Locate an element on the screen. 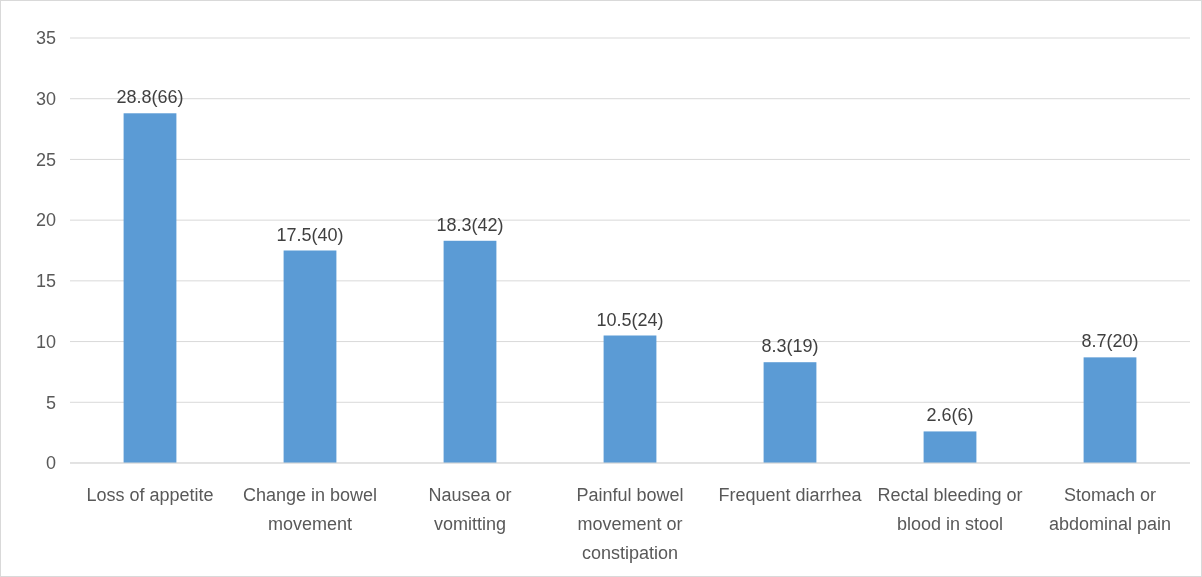 The height and width of the screenshot is (577, 1202). y-tick-label: 35 is located at coordinates (45, 38).